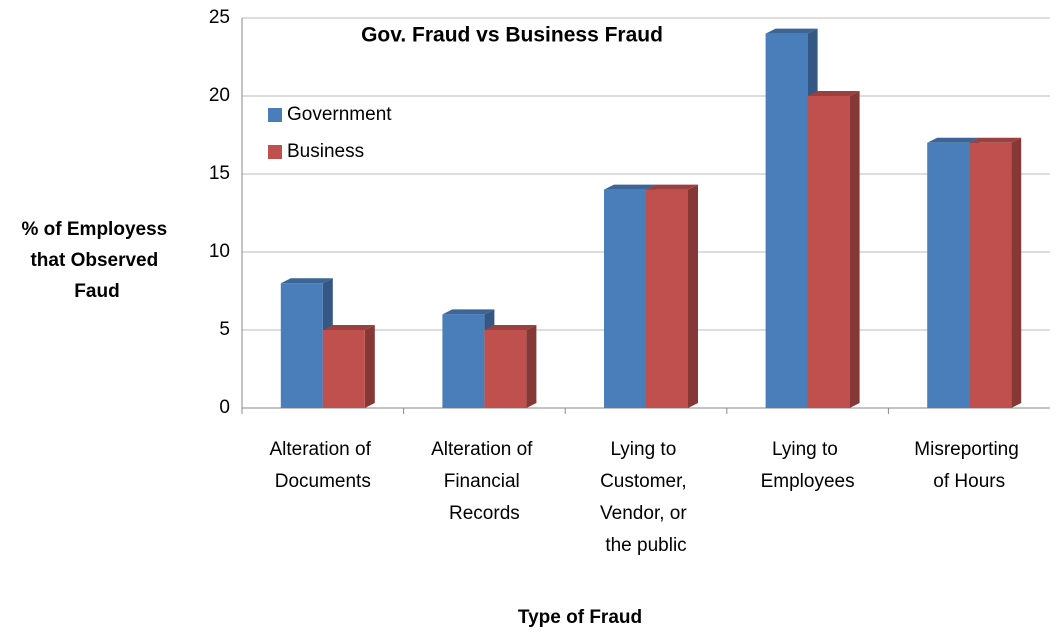 The image size is (1057, 636). I want to click on y-tick-label: 15, so click(219, 173).